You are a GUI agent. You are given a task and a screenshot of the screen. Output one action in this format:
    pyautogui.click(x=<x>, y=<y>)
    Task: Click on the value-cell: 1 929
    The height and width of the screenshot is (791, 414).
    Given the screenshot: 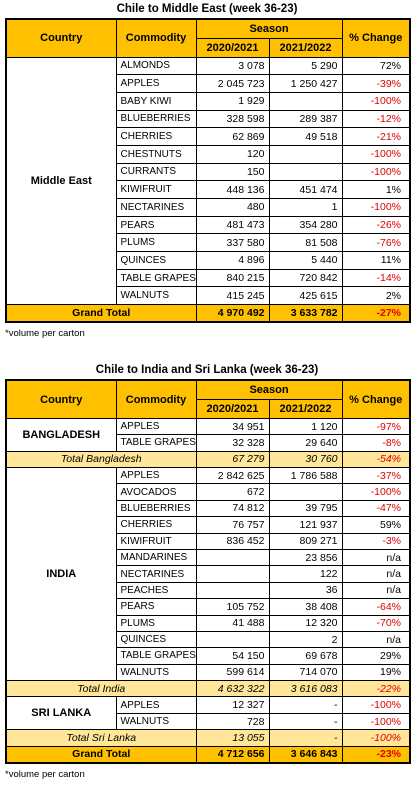 What is the action you would take?
    pyautogui.click(x=232, y=101)
    